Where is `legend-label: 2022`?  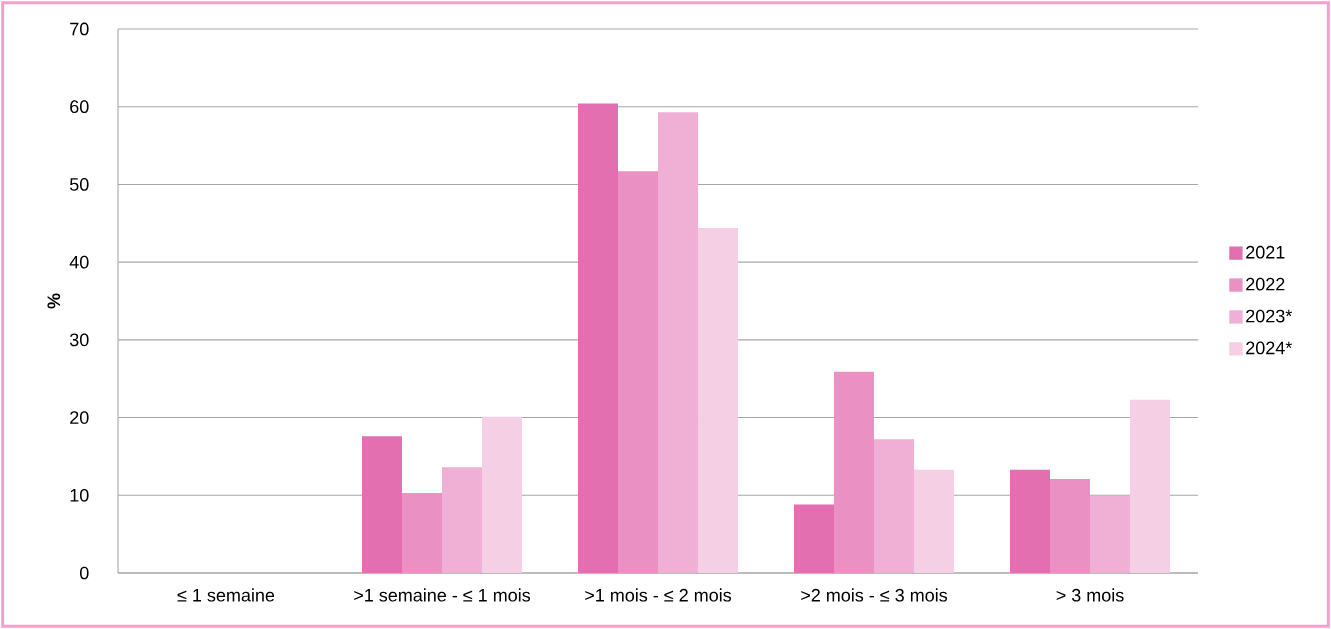
legend-label: 2022 is located at coordinates (1265, 284).